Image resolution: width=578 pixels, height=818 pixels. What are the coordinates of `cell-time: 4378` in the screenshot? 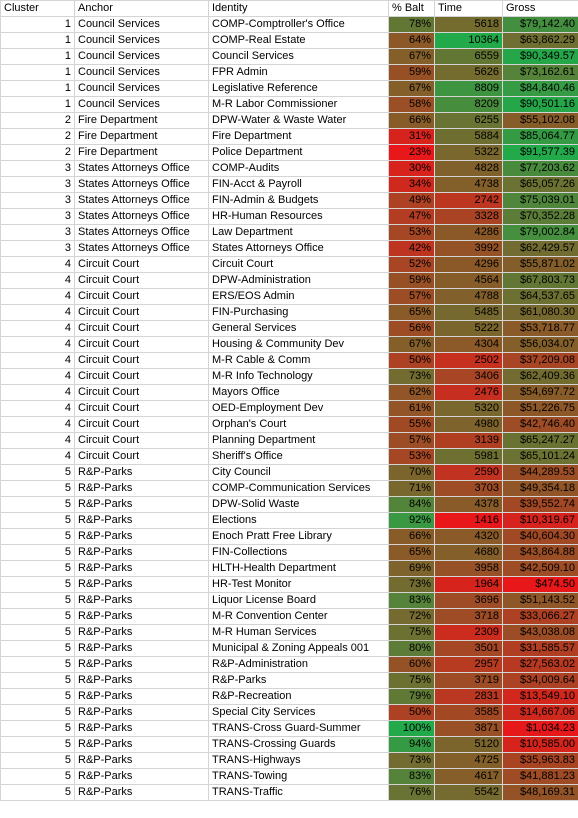 It's located at (468, 504).